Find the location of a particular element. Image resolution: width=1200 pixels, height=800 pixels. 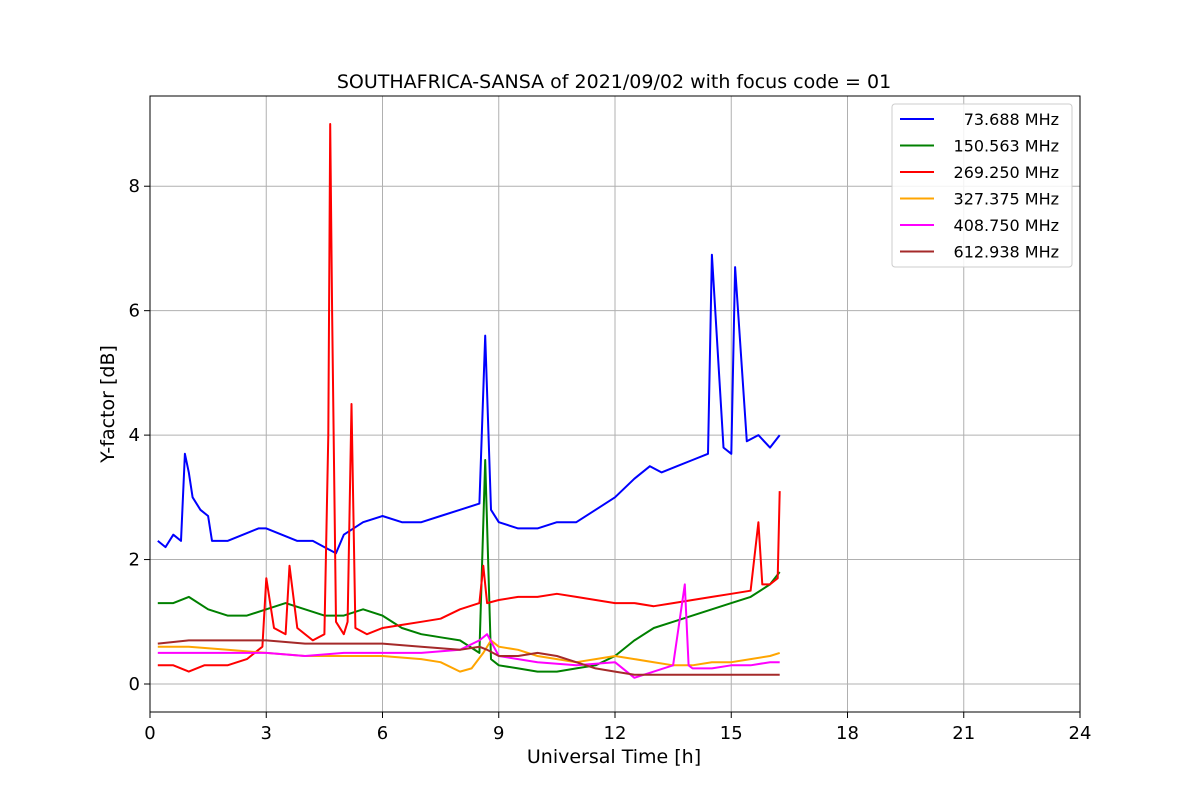

x-tick-label: 9 is located at coordinates (498, 733).